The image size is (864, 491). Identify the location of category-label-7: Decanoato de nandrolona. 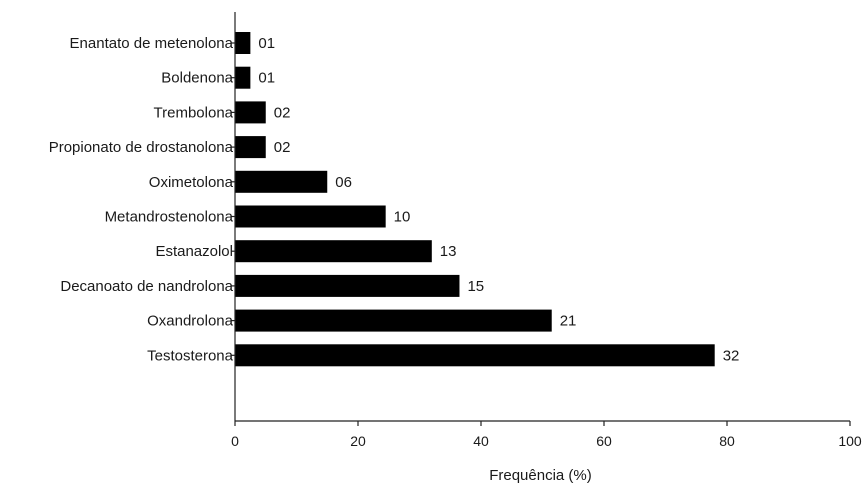
(146, 286).